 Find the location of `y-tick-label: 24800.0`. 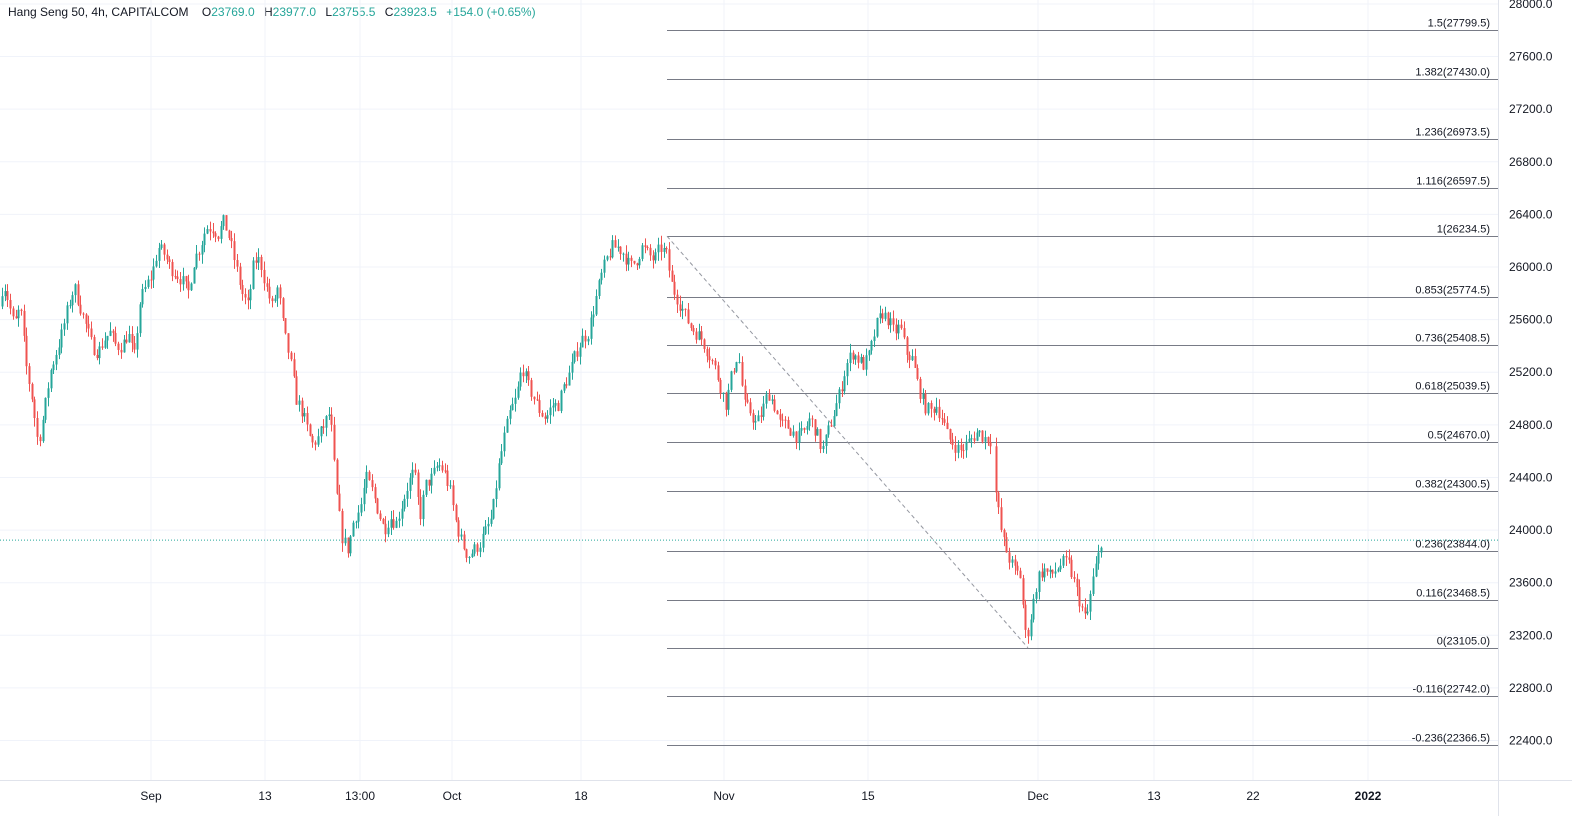

y-tick-label: 24800.0 is located at coordinates (1531, 425).